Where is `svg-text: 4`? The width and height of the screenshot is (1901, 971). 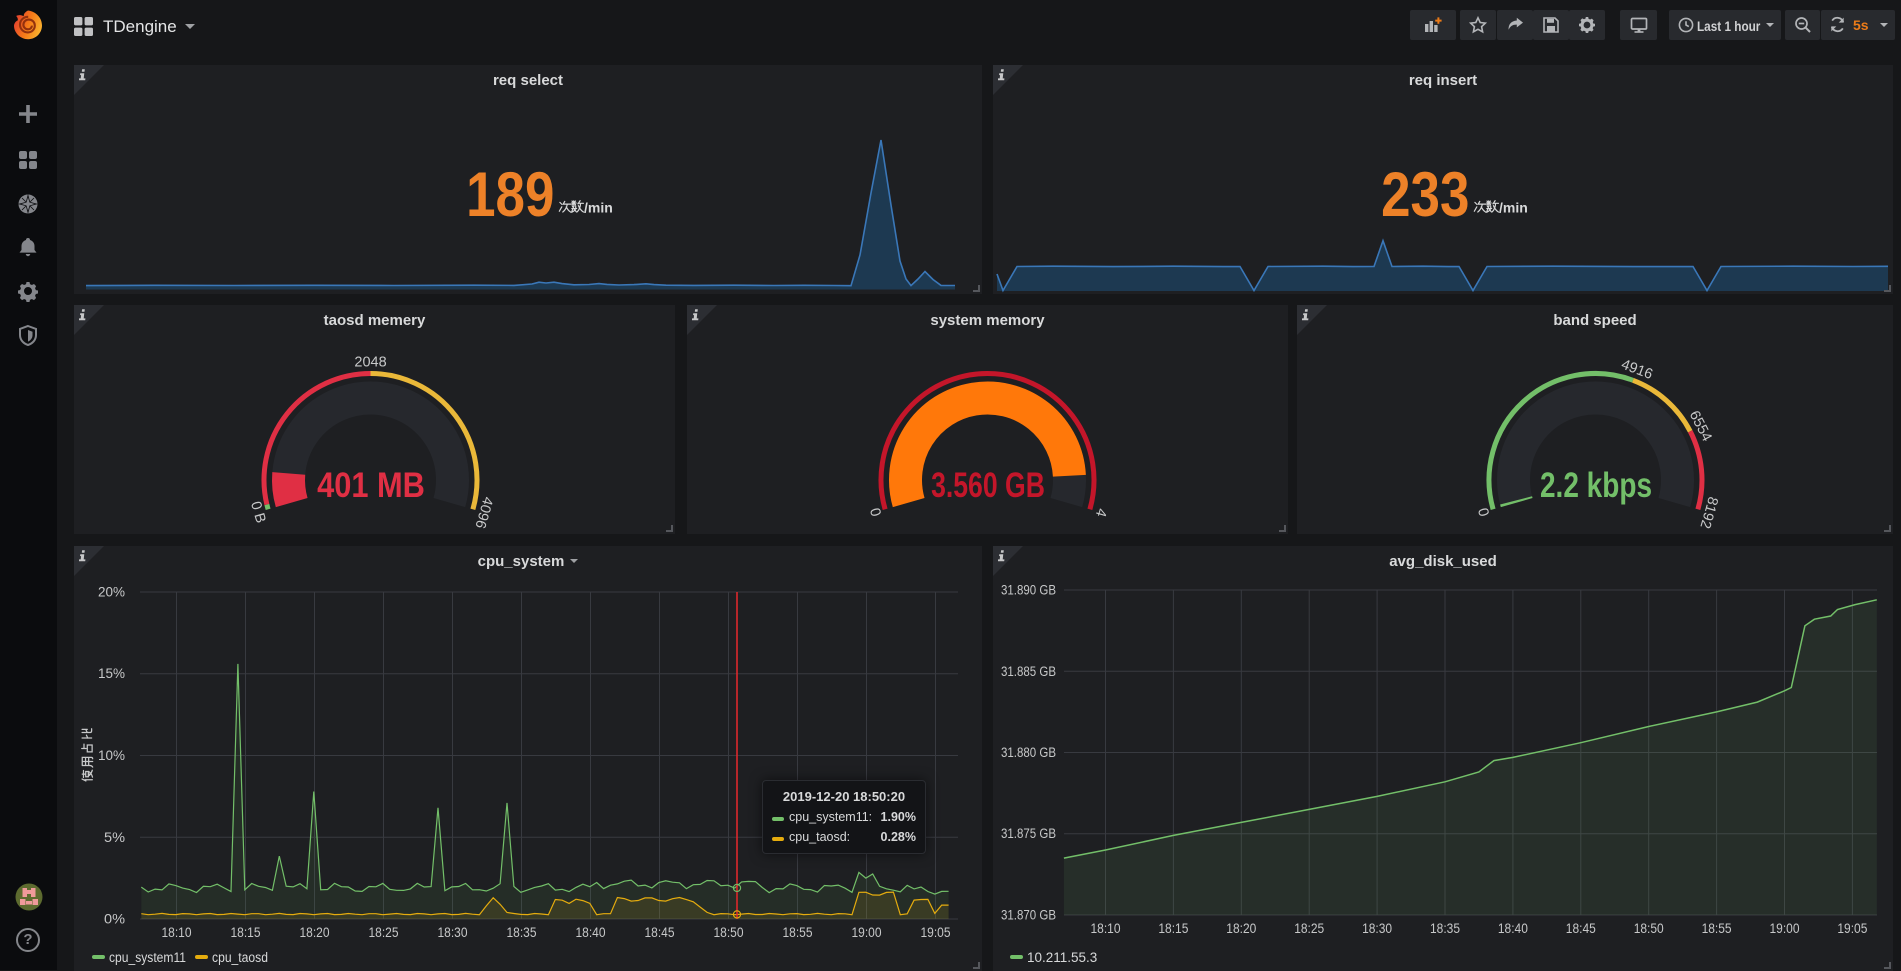
svg-text: 4 is located at coordinates (1101, 512).